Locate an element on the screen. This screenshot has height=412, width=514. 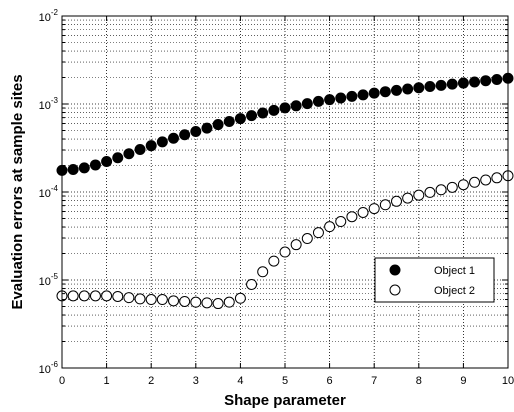
x-tick-label: 5 is located at coordinates (285, 381).